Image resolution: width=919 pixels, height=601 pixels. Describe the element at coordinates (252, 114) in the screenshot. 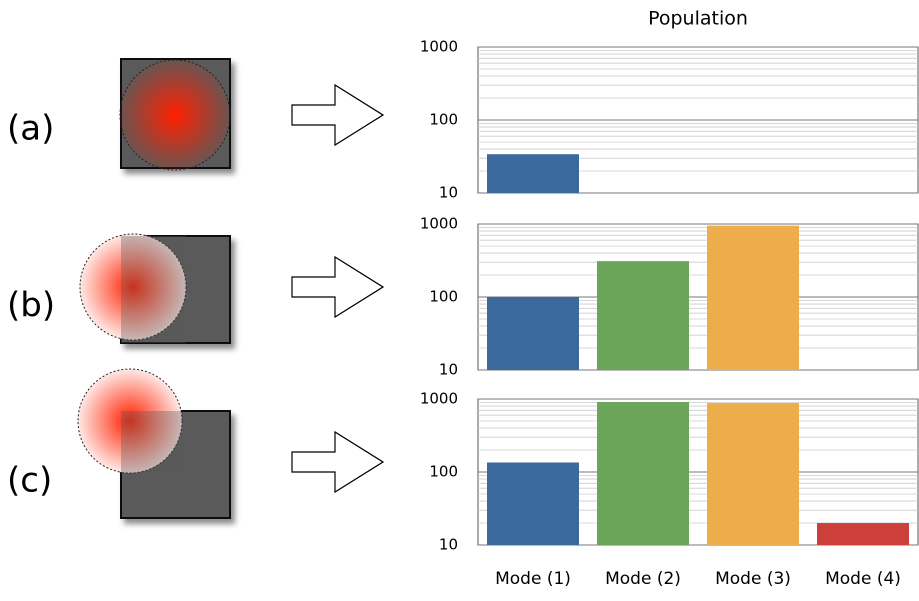

I see `diagram-a` at that location.